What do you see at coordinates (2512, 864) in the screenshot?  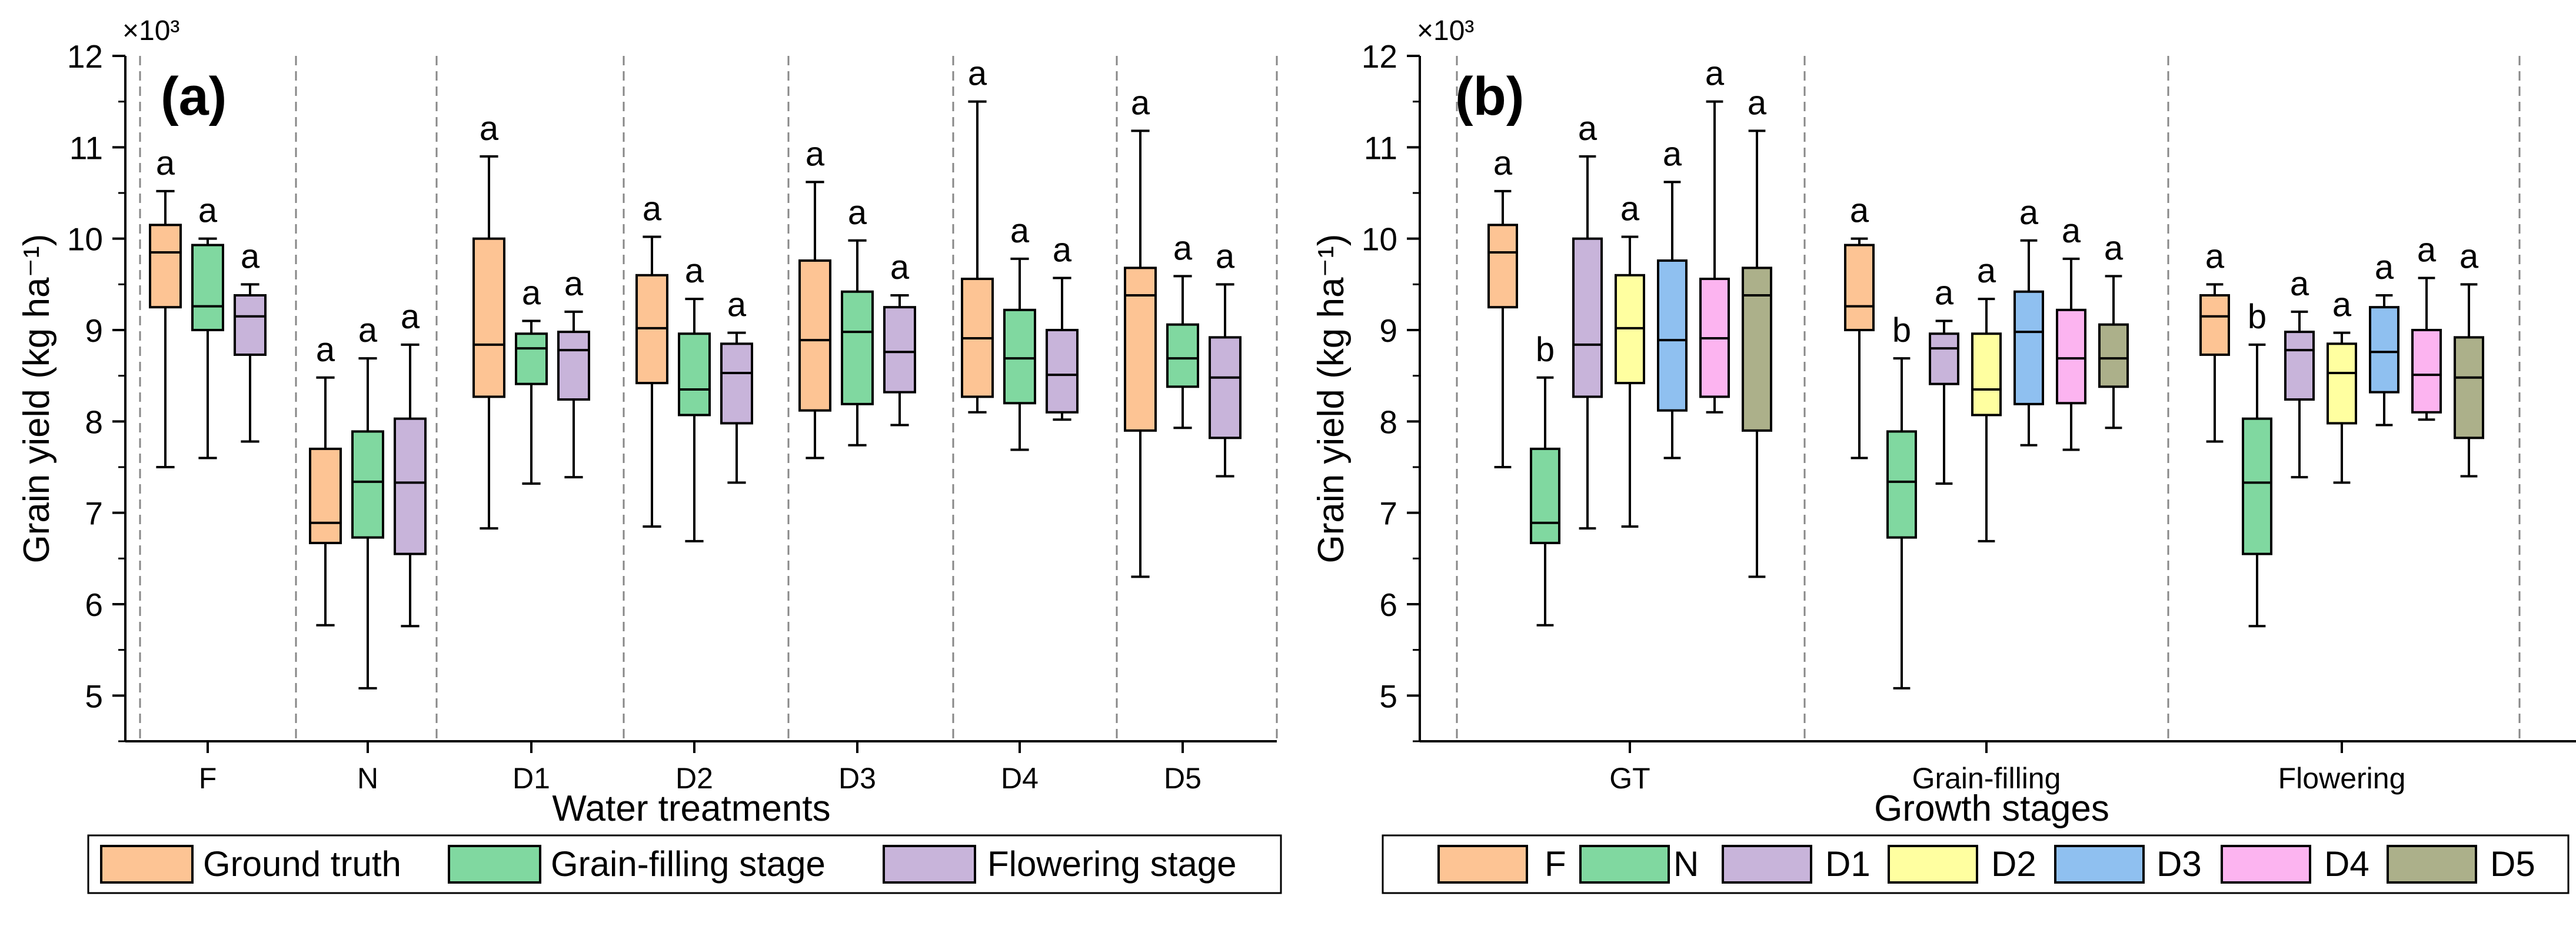 I see `legend-label: D5` at bounding box center [2512, 864].